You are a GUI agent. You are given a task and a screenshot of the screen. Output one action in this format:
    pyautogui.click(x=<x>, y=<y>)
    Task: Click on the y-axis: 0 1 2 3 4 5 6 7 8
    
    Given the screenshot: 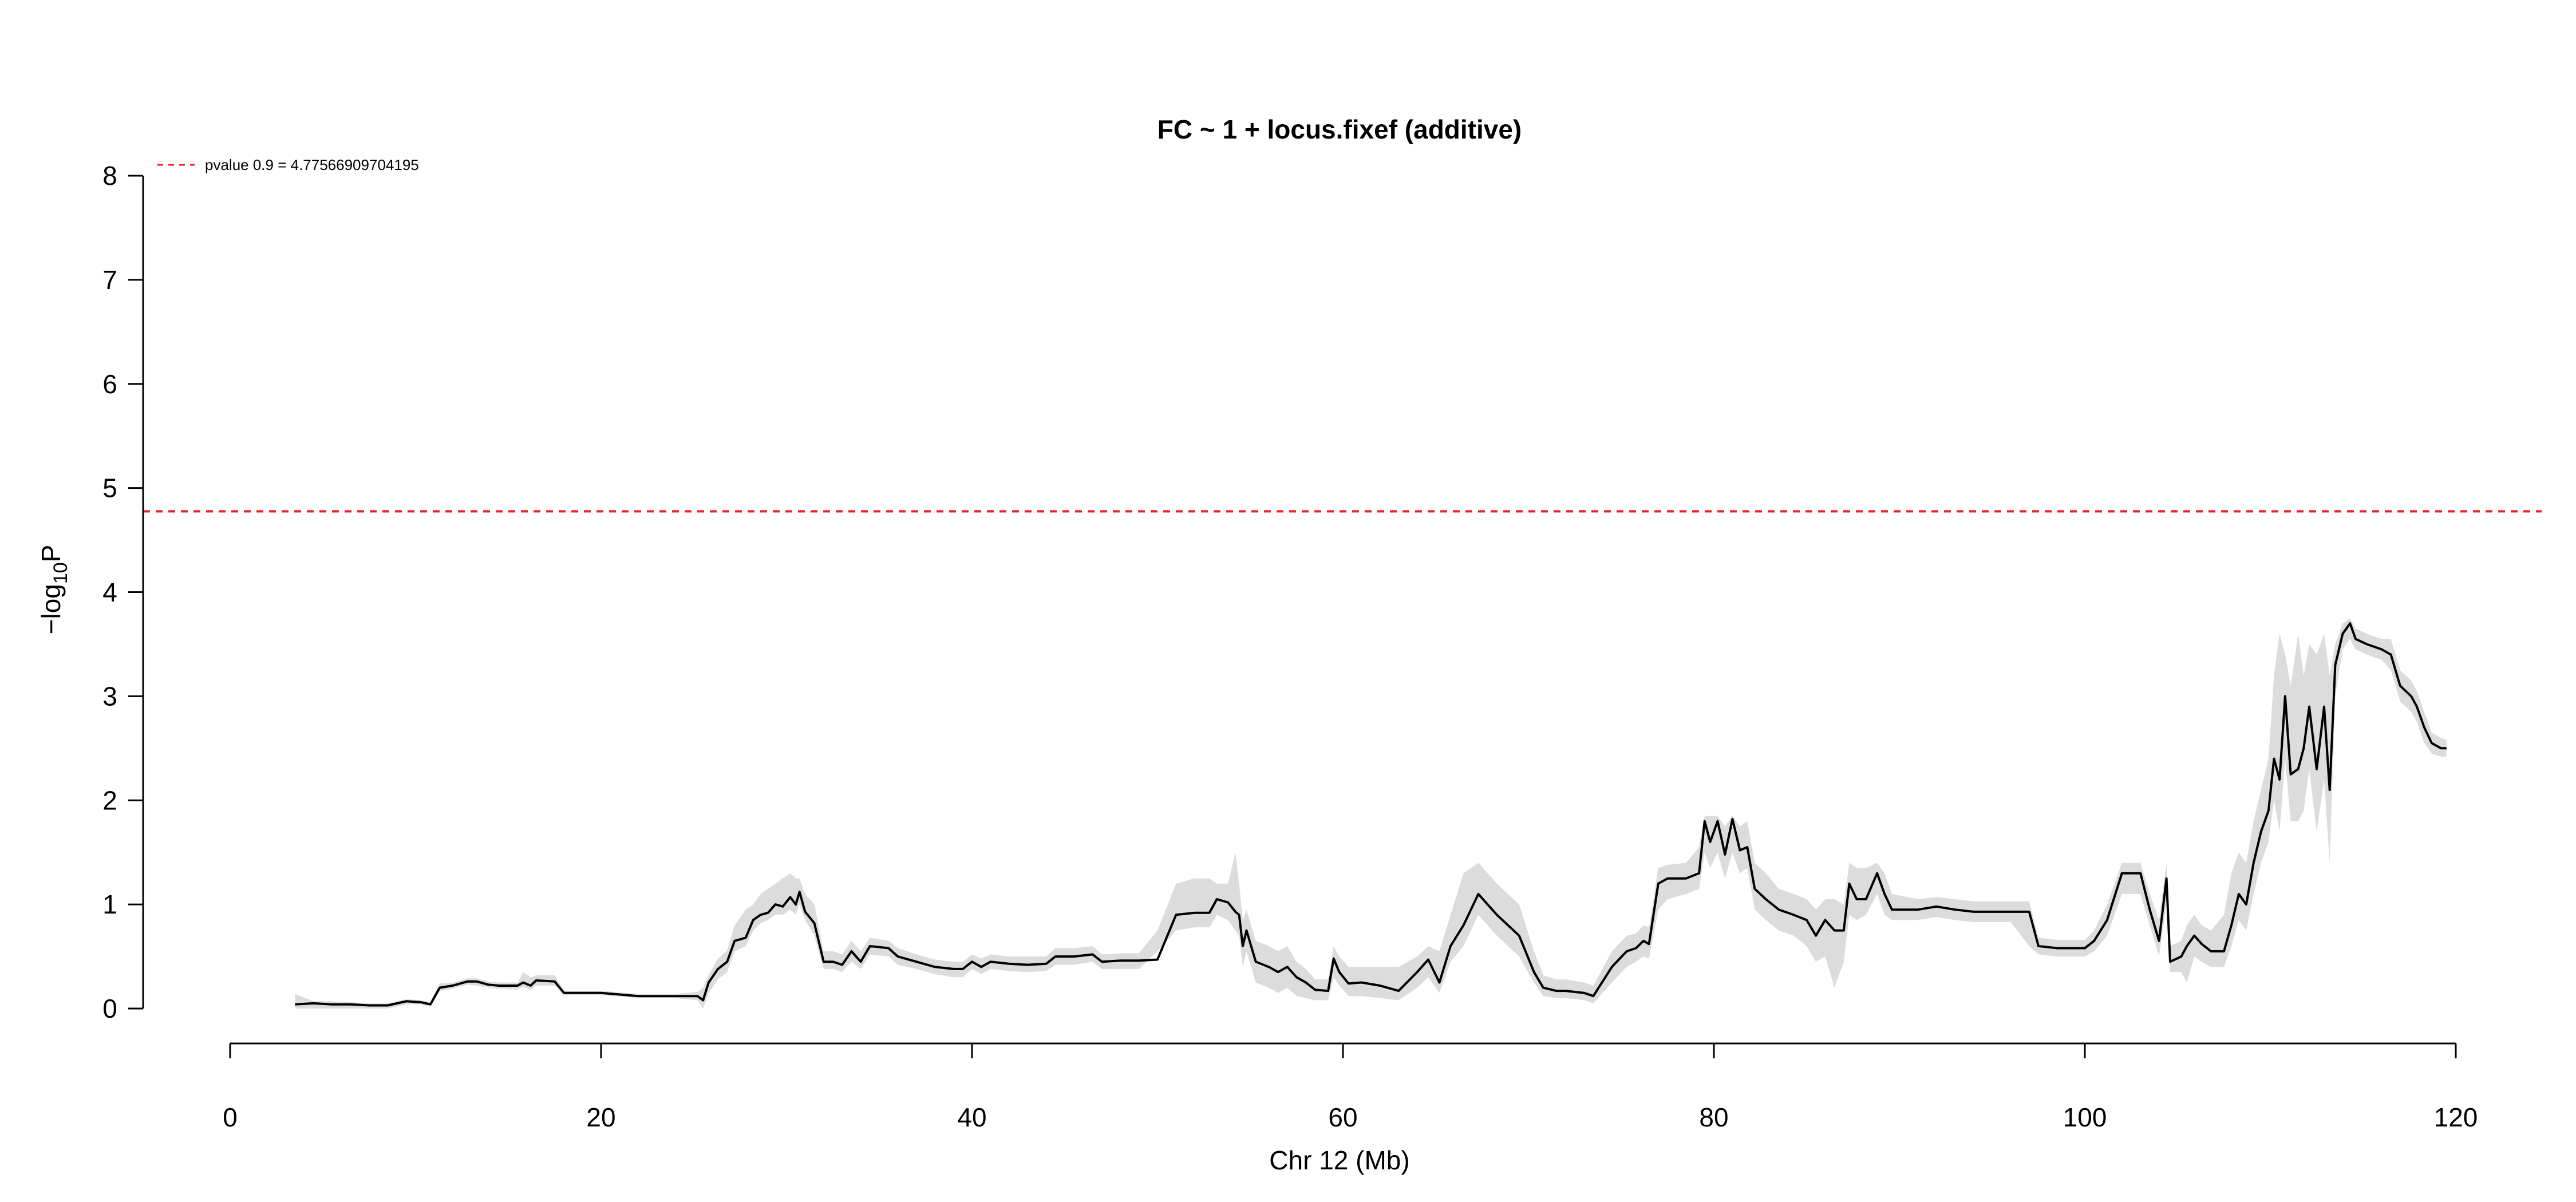 What is the action you would take?
    pyautogui.click(x=123, y=592)
    